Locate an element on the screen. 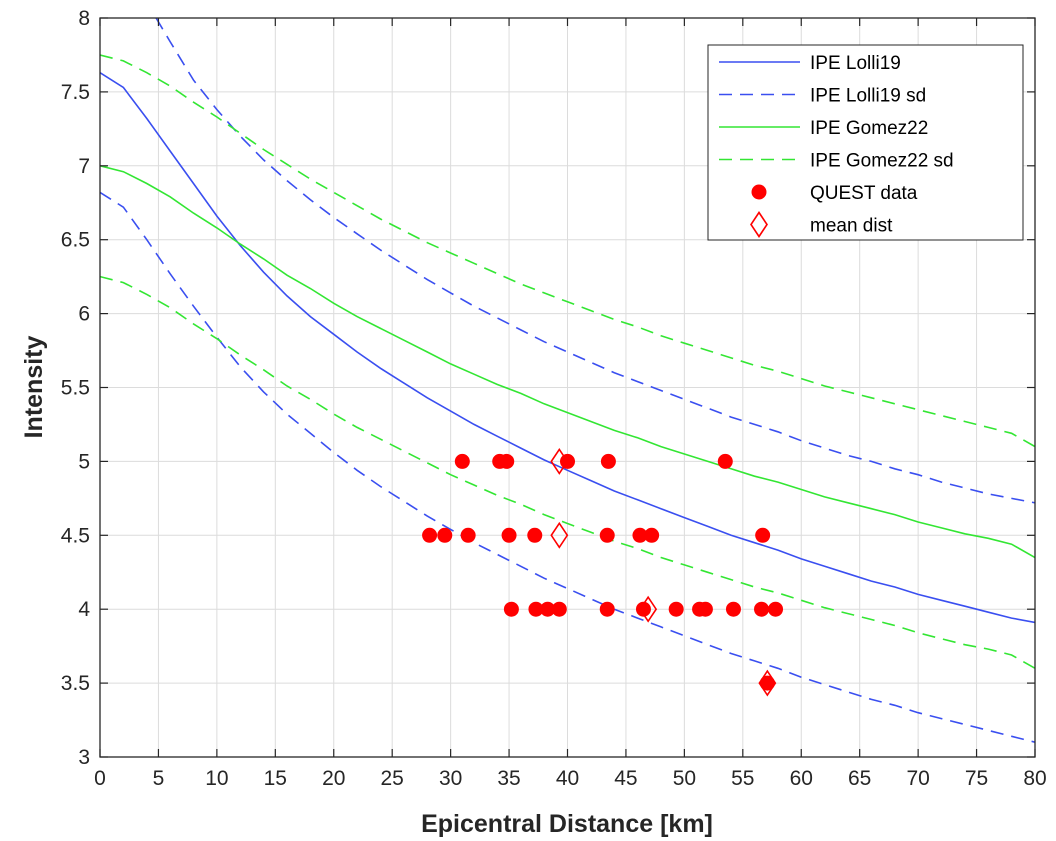  legend-item: IPE Lolli19 is located at coordinates (810, 63).